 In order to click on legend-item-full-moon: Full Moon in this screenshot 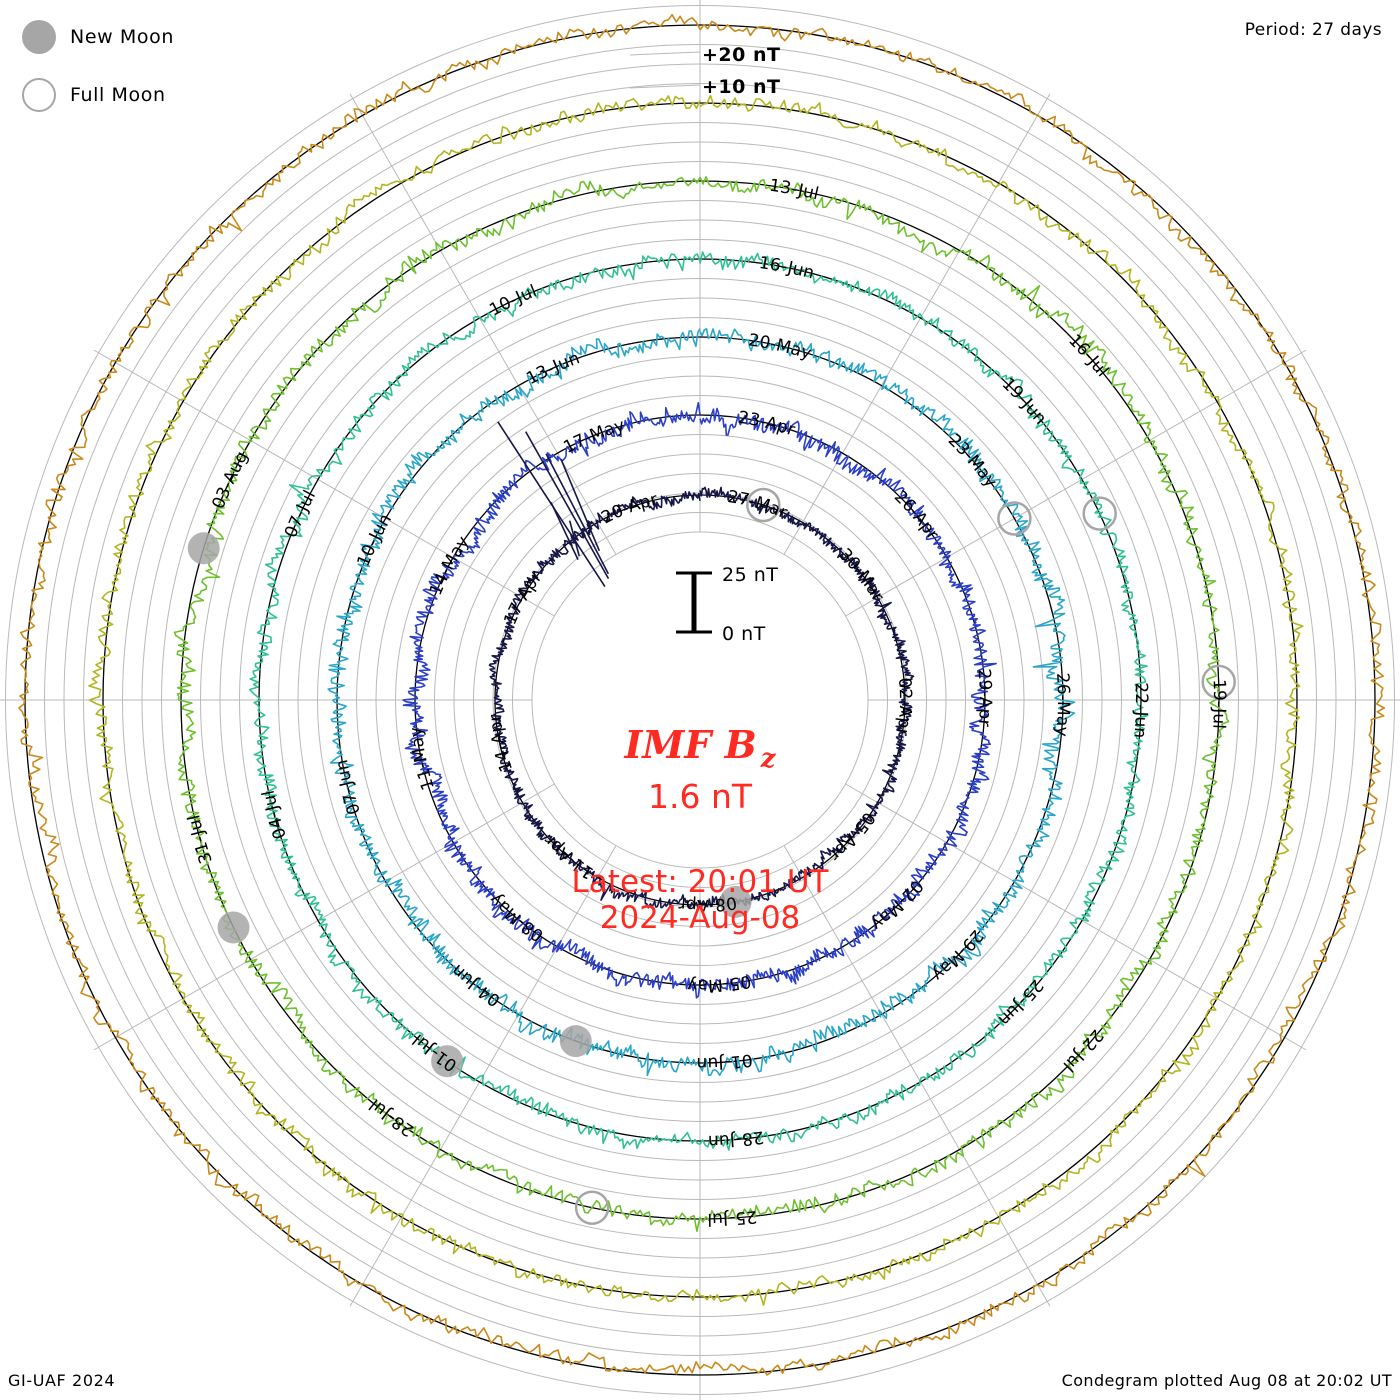, I will do `click(98, 95)`.